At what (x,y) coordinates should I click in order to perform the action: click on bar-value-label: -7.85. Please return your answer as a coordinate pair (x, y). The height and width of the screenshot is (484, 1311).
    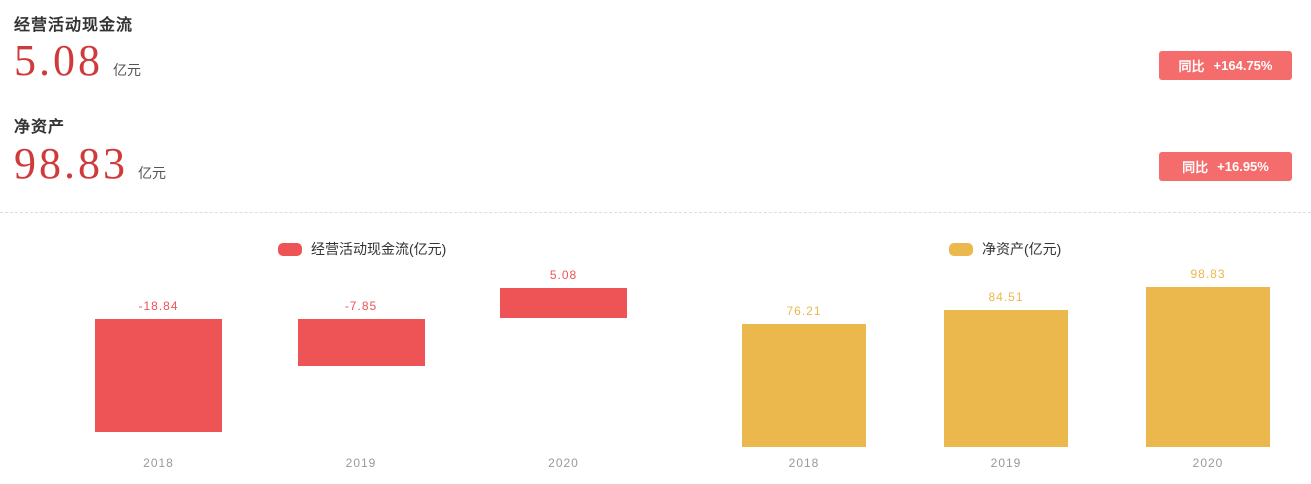
    Looking at the image, I should click on (361, 305).